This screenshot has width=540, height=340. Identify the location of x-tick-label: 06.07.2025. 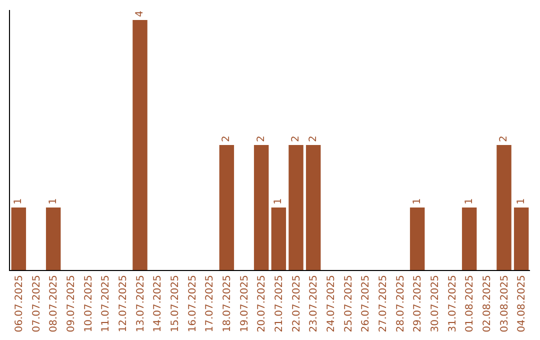
(19, 303).